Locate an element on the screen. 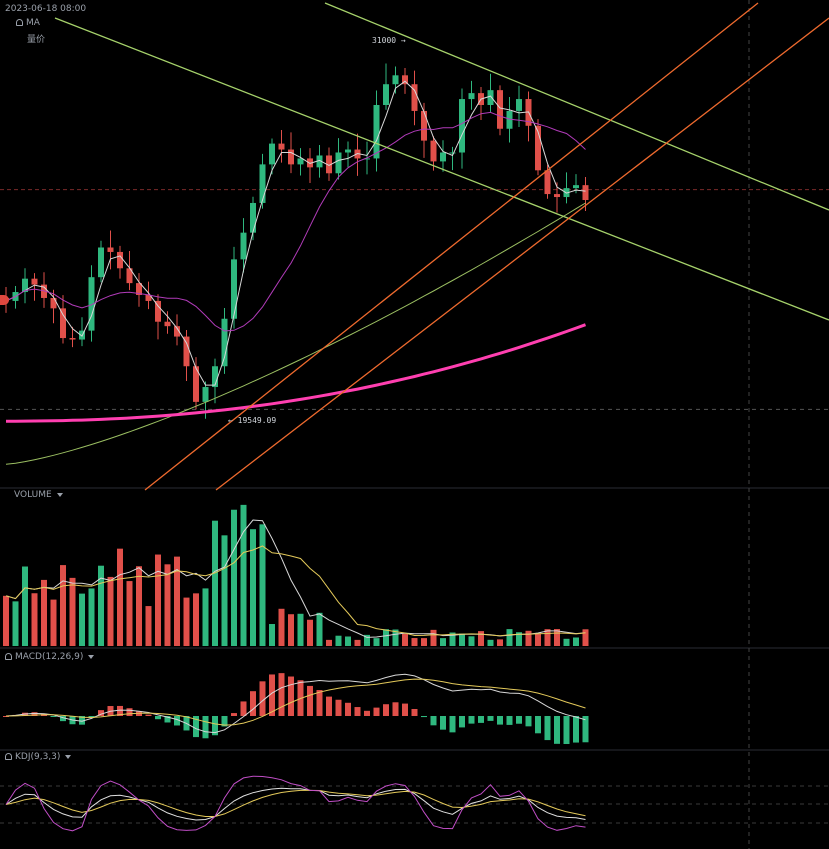 The image size is (829, 849). volume-ma-long-line is located at coordinates (295, 591).